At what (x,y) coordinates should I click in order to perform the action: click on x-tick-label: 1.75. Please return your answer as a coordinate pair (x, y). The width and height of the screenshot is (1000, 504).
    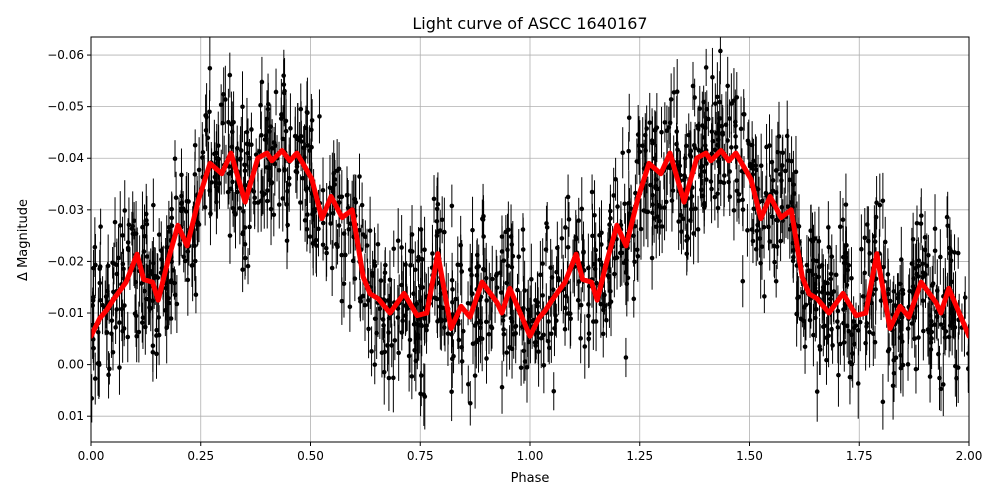
    Looking at the image, I should click on (859, 456).